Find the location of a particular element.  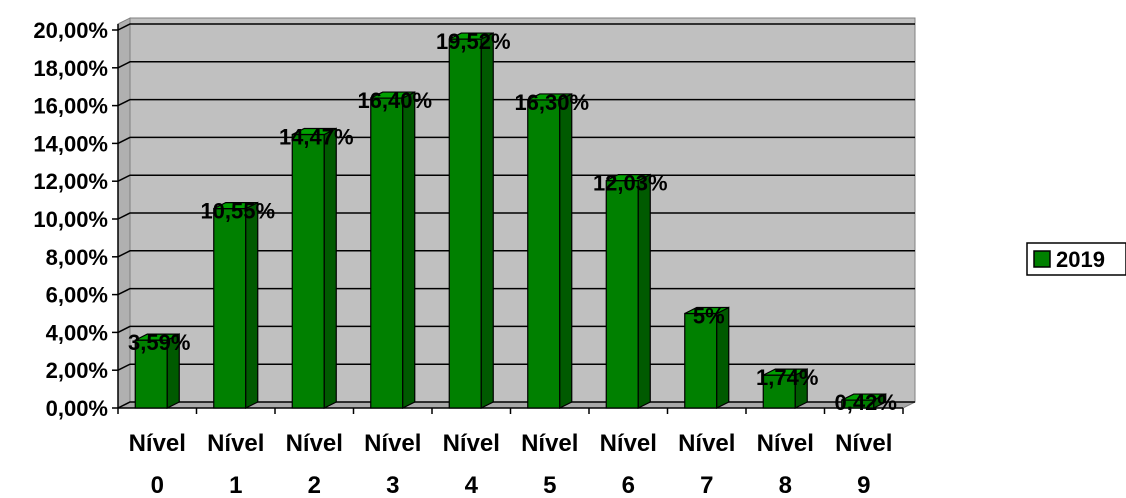

x-tick-label: Nível 8 is located at coordinates (785, 464).